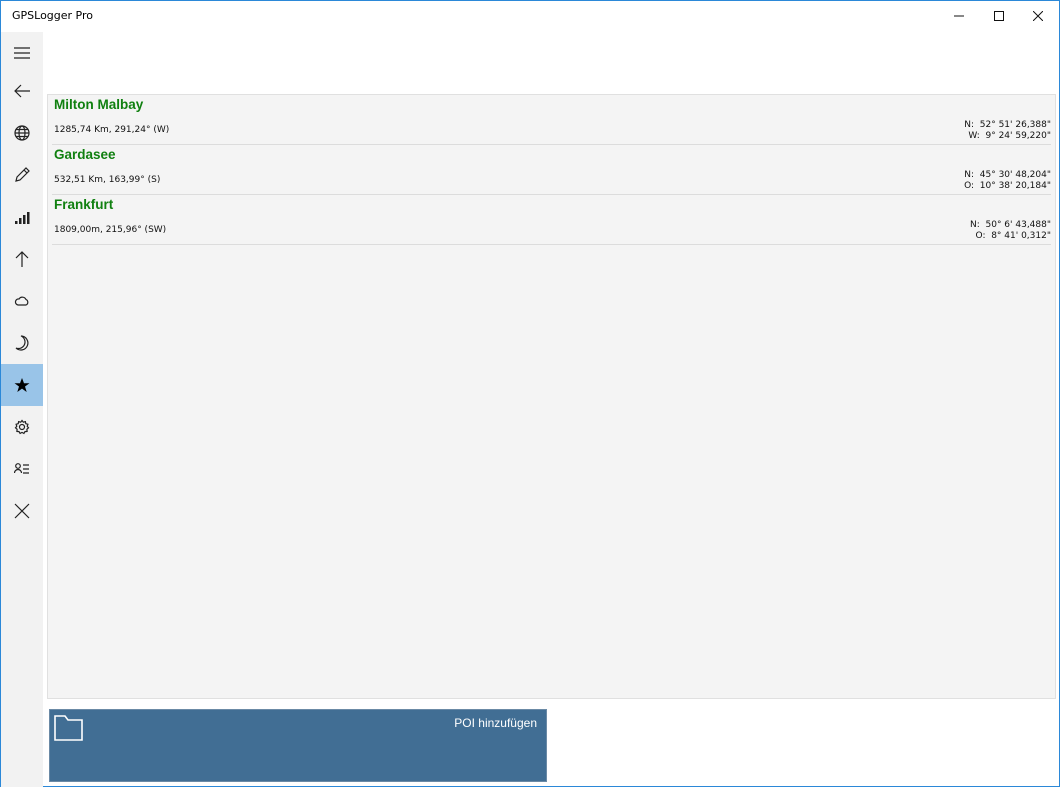 This screenshot has height=787, width=1060. Describe the element at coordinates (959, 16) in the screenshot. I see `minimize-button` at that location.